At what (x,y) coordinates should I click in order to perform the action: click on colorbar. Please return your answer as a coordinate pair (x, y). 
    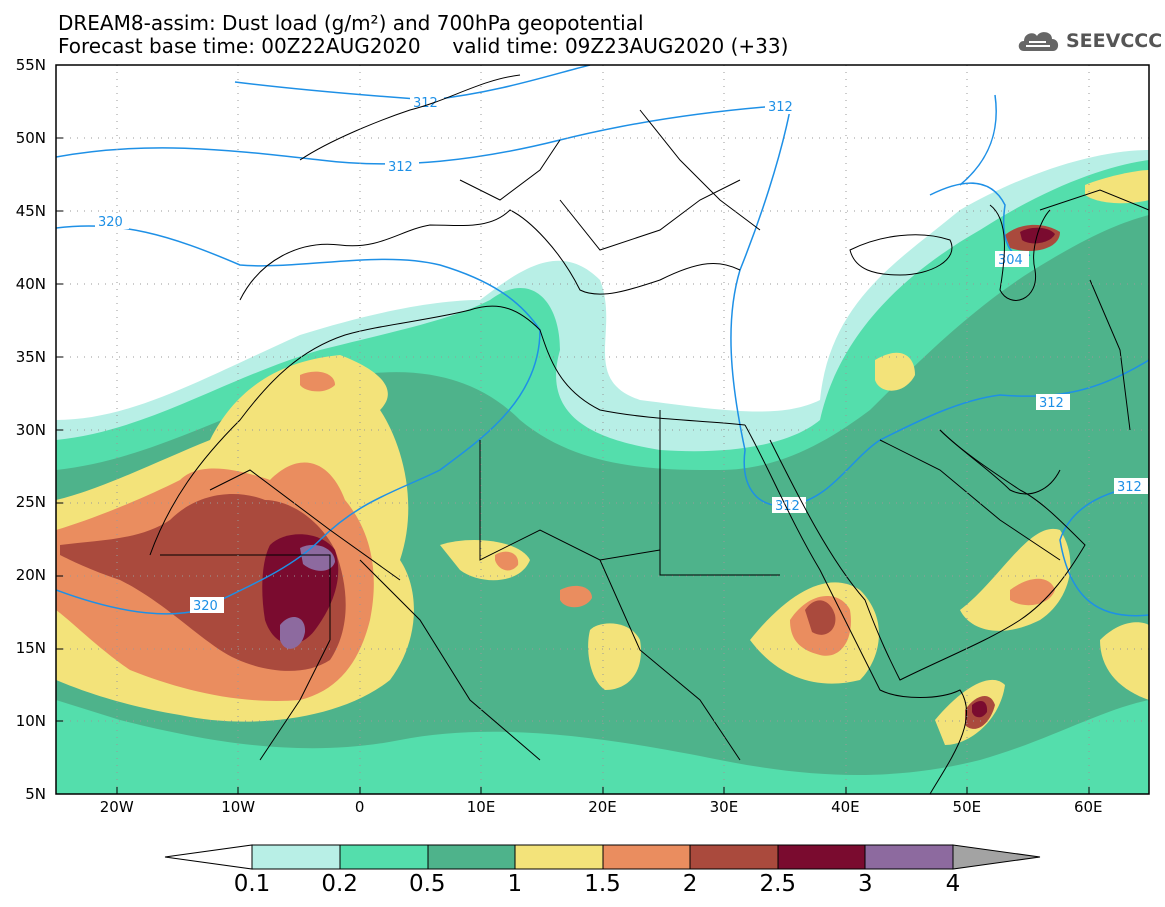
    Looking at the image, I should click on (602, 857).